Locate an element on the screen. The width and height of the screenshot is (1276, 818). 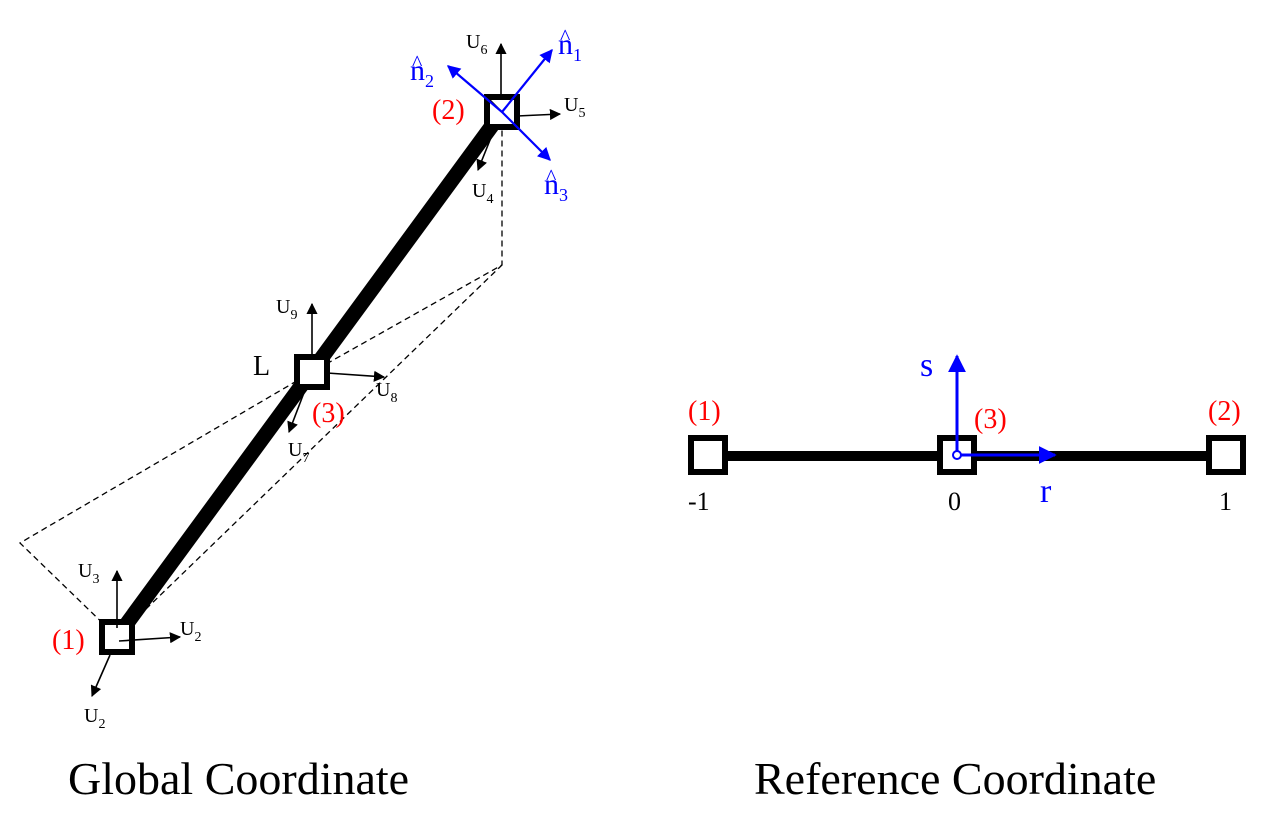
global-caption: Global Coordinate is located at coordinates (238, 778).